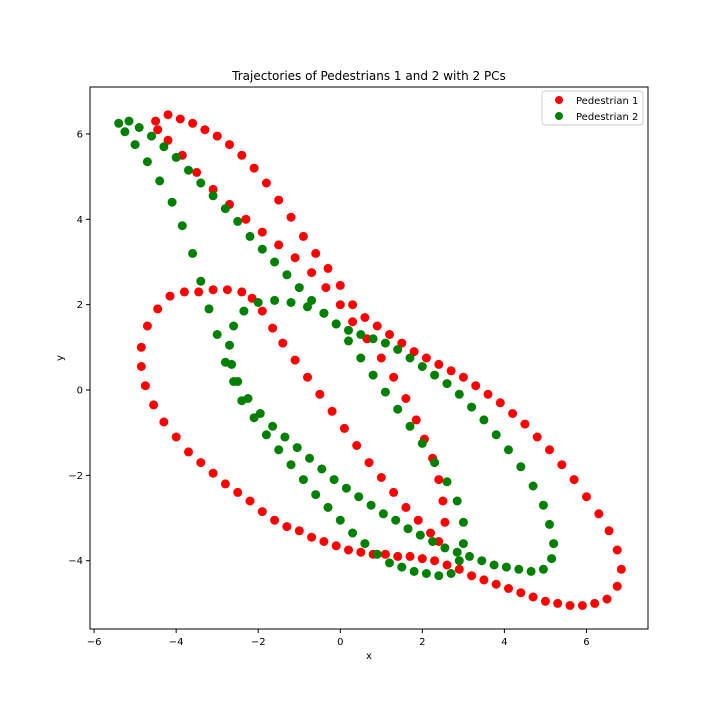 The width and height of the screenshot is (720, 720). I want to click on legend: Pedestrian 1 Pedestrian 2, so click(592, 108).